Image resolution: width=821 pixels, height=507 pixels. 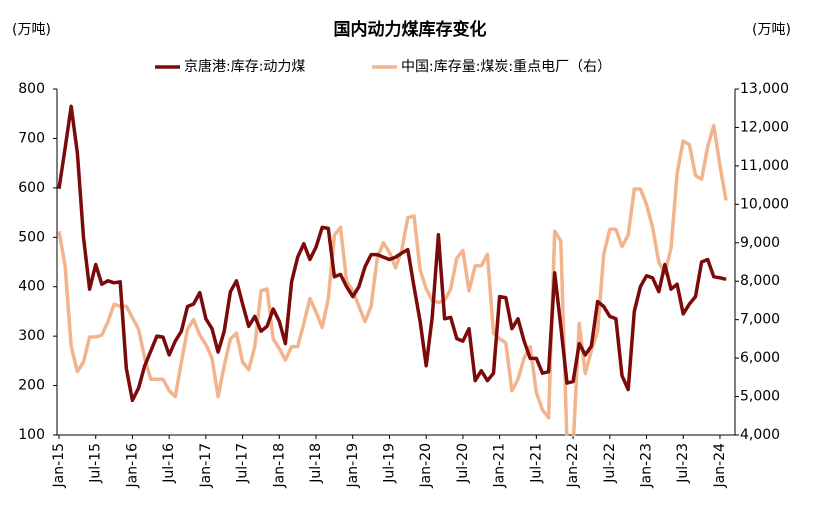 What do you see at coordinates (169, 463) in the screenshot?
I see `x-tick-label: Jul-16` at bounding box center [169, 463].